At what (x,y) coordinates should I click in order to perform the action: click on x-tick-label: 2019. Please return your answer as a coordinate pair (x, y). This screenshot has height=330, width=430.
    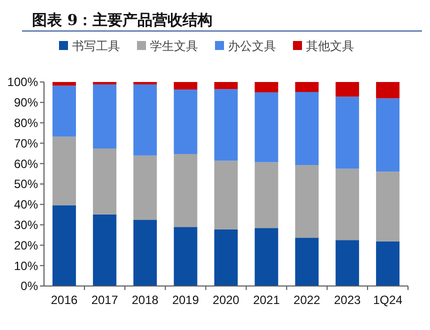
    Looking at the image, I should click on (186, 300).